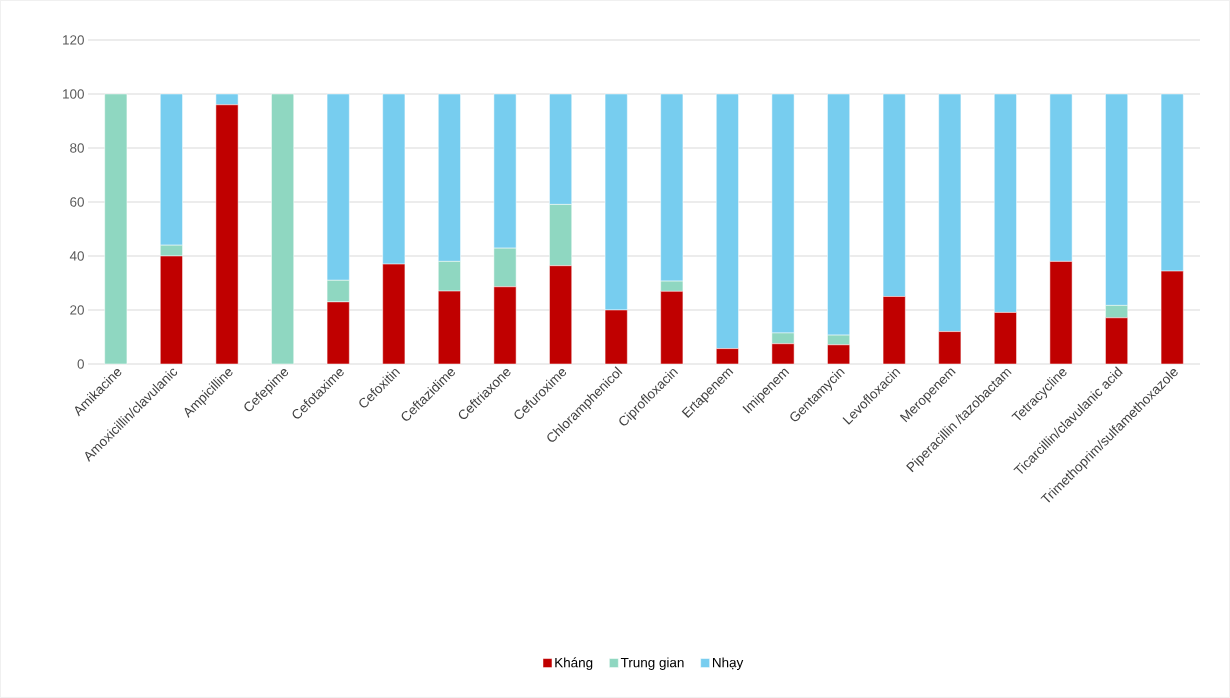  What do you see at coordinates (73, 40) in the screenshot?
I see `y-tick-label: 120` at bounding box center [73, 40].